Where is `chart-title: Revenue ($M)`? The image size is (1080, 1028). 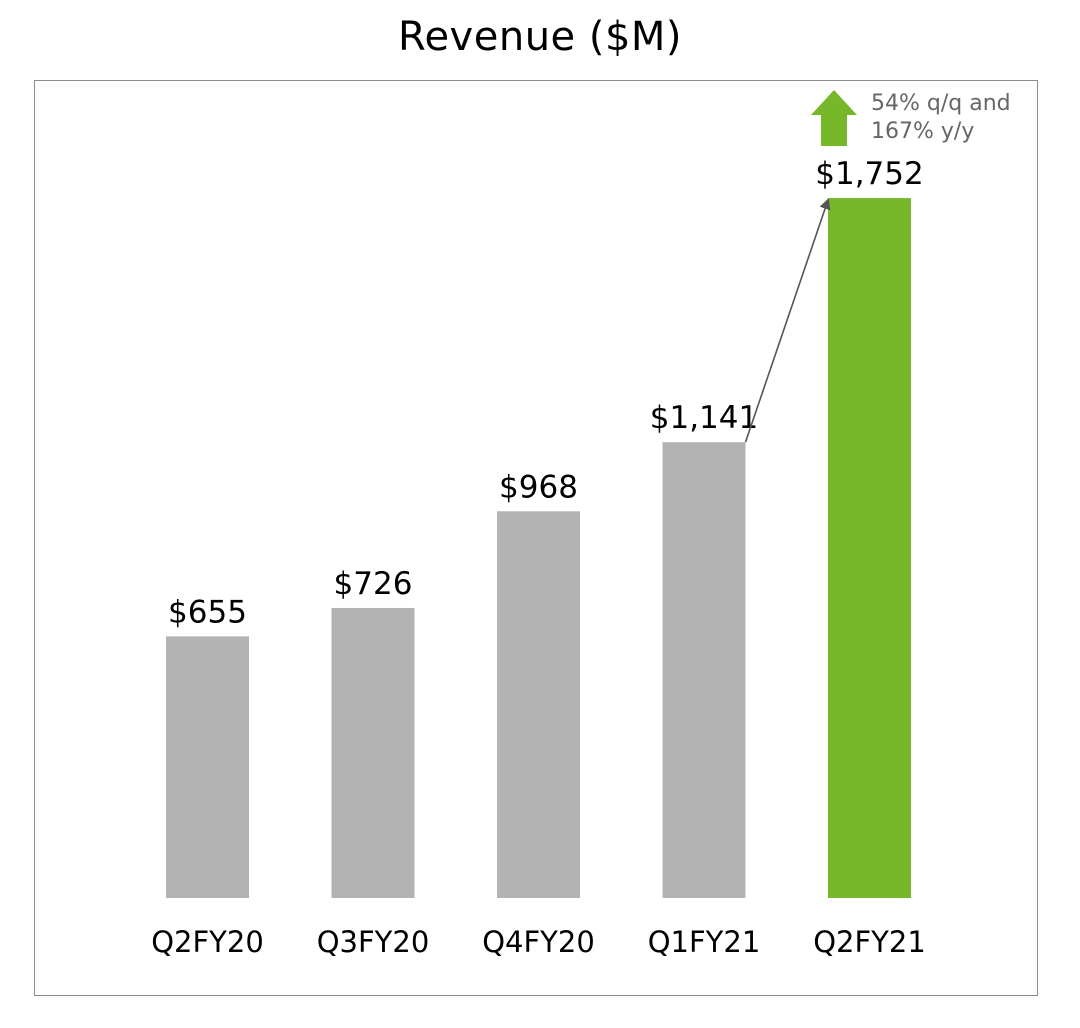 chart-title: Revenue ($M) is located at coordinates (540, 37).